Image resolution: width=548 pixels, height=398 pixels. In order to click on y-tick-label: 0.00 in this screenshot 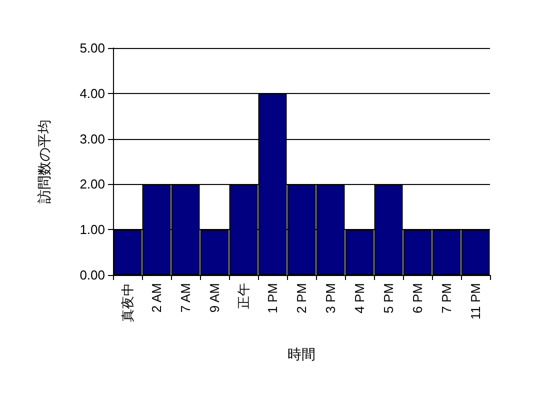, I will do `click(92, 275)`.